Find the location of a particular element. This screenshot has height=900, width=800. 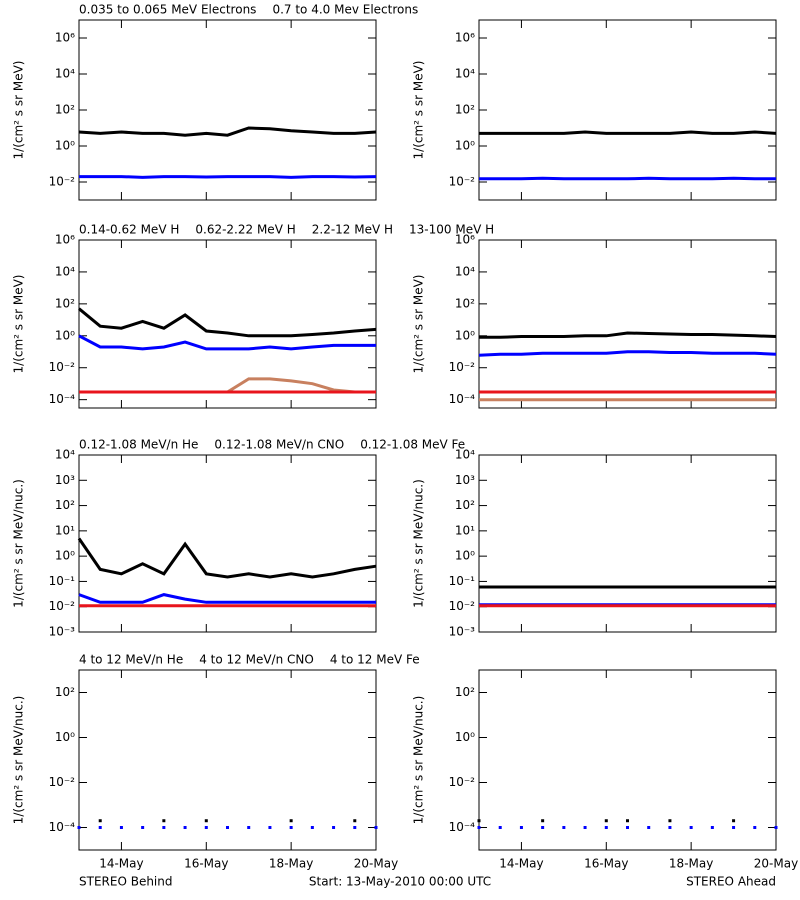

legend-label: 0.7 to 4.0 Mev Electrons is located at coordinates (345, 10).